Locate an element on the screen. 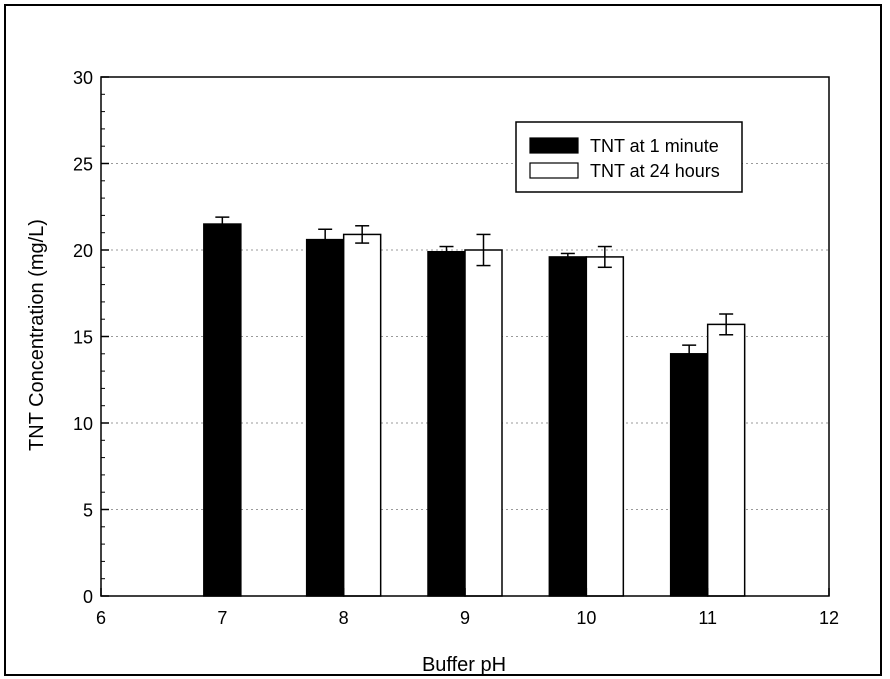 The width and height of the screenshot is (890, 679). legend-box is located at coordinates (629, 157).